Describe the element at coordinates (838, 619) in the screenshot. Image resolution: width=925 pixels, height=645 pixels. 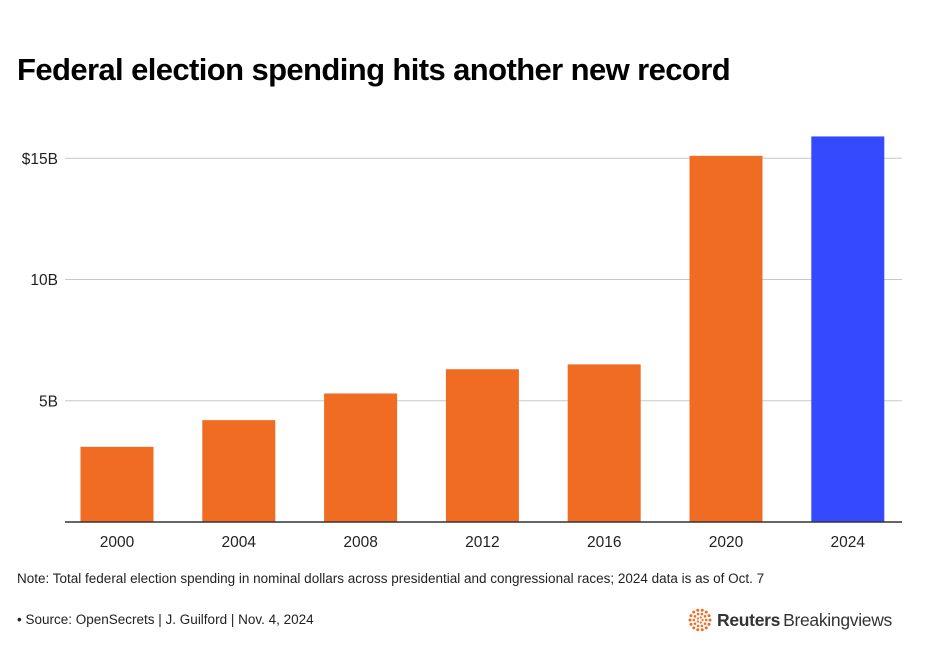
I see `brand-product: Breakingviews` at that location.